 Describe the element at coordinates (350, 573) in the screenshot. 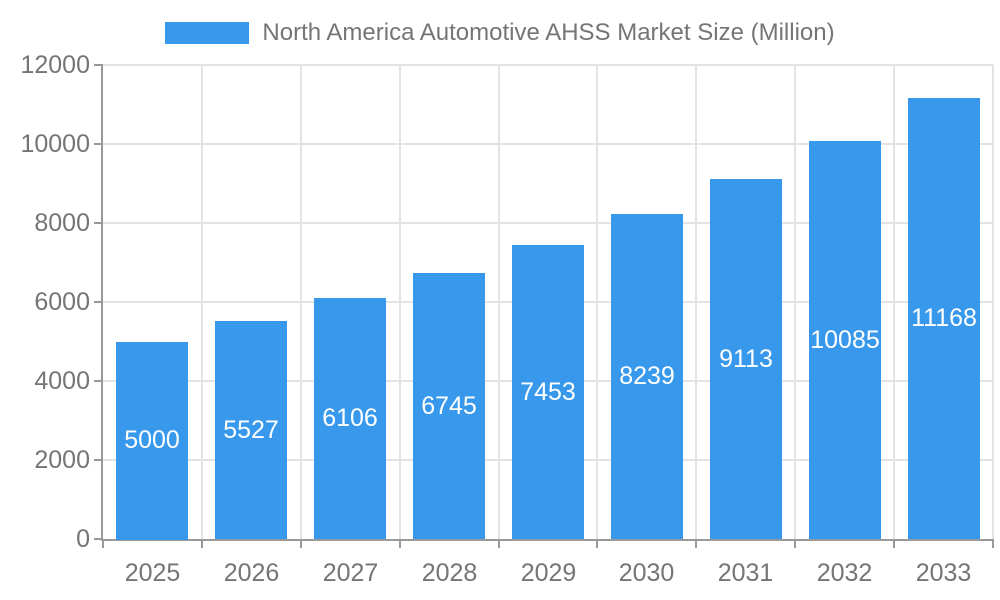

I see `x-tick-label: 2027` at that location.